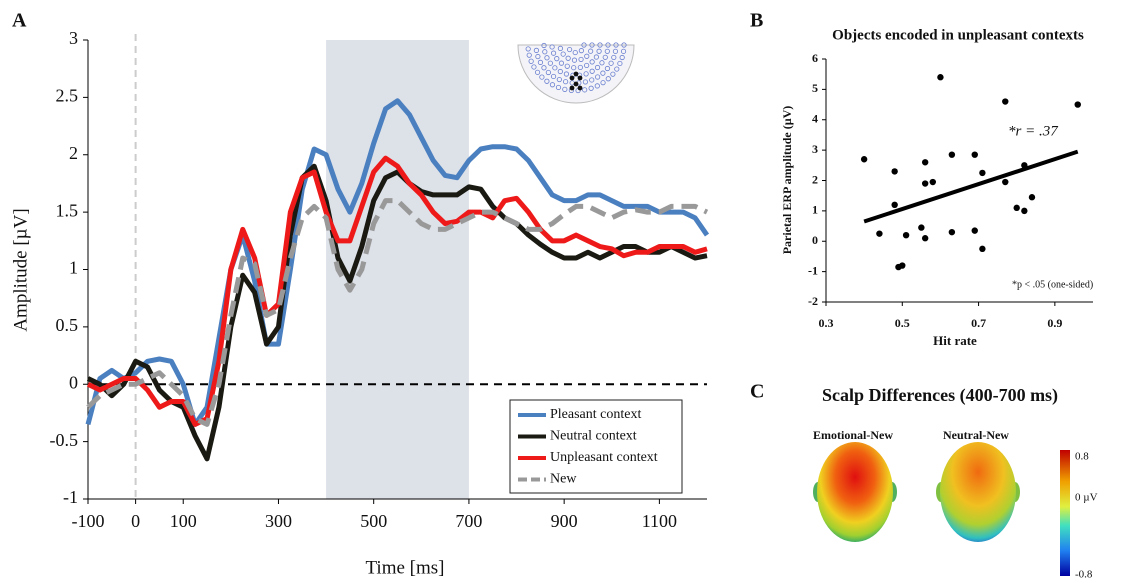  Describe the element at coordinates (404, 567) in the screenshot. I see `x-axis-label: Time [ms]` at that location.